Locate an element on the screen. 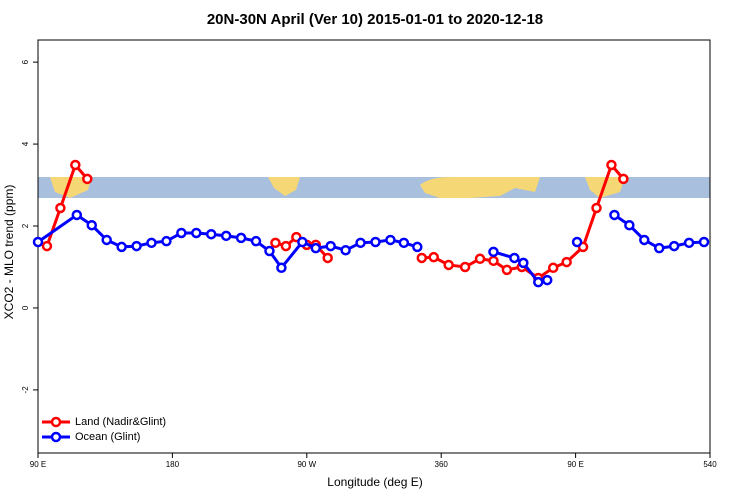 The width and height of the screenshot is (750, 500). y-tick-label: 4 is located at coordinates (25, 143).